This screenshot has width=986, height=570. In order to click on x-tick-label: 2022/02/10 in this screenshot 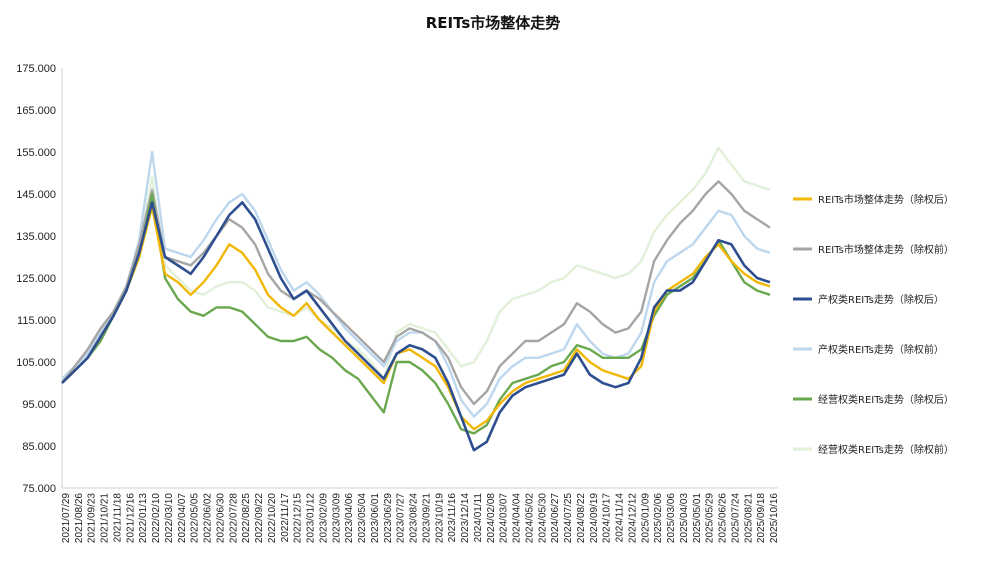, I will do `click(156, 518)`.